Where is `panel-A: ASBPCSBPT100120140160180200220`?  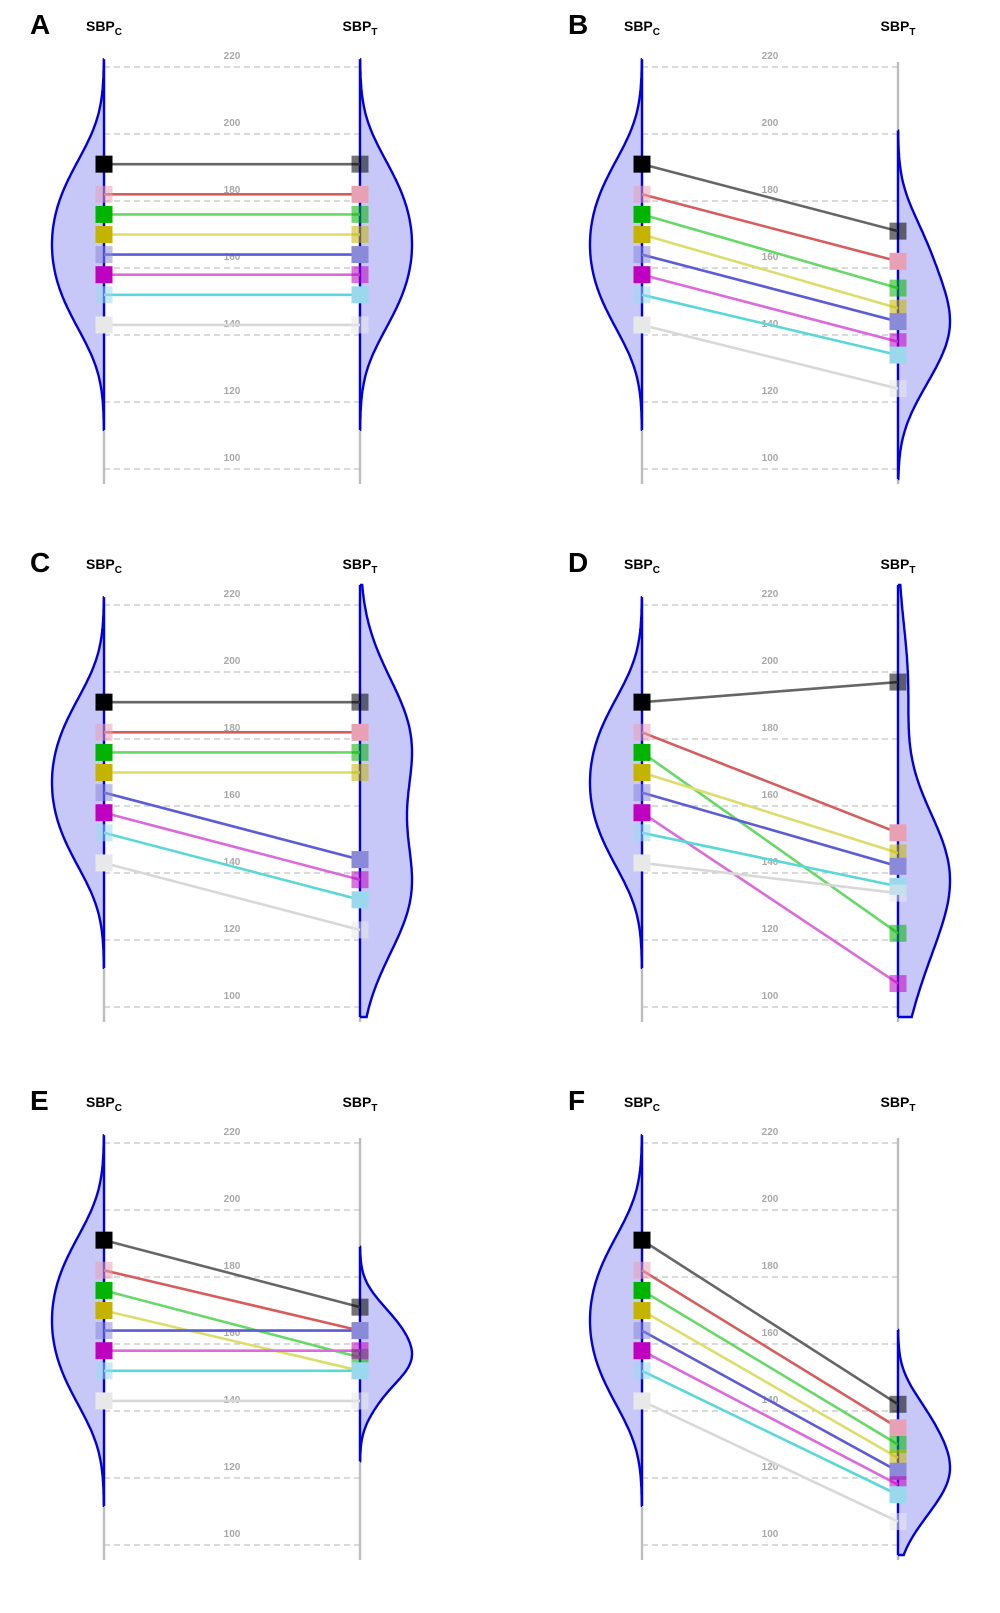 panel-A: ASBPCSBPT100120140160180200220 is located at coordinates (222, 246).